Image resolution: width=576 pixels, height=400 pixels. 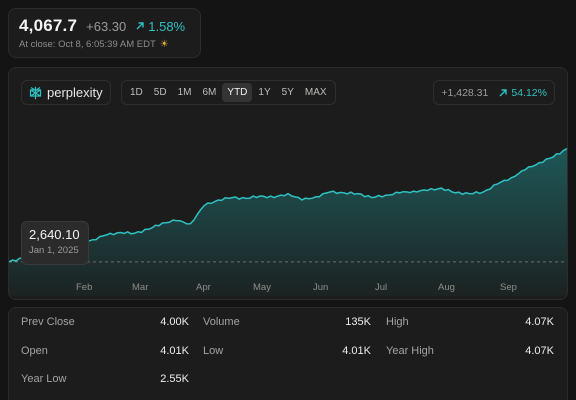 What do you see at coordinates (264, 92) in the screenshot?
I see `range-1y-button: 1Y` at bounding box center [264, 92].